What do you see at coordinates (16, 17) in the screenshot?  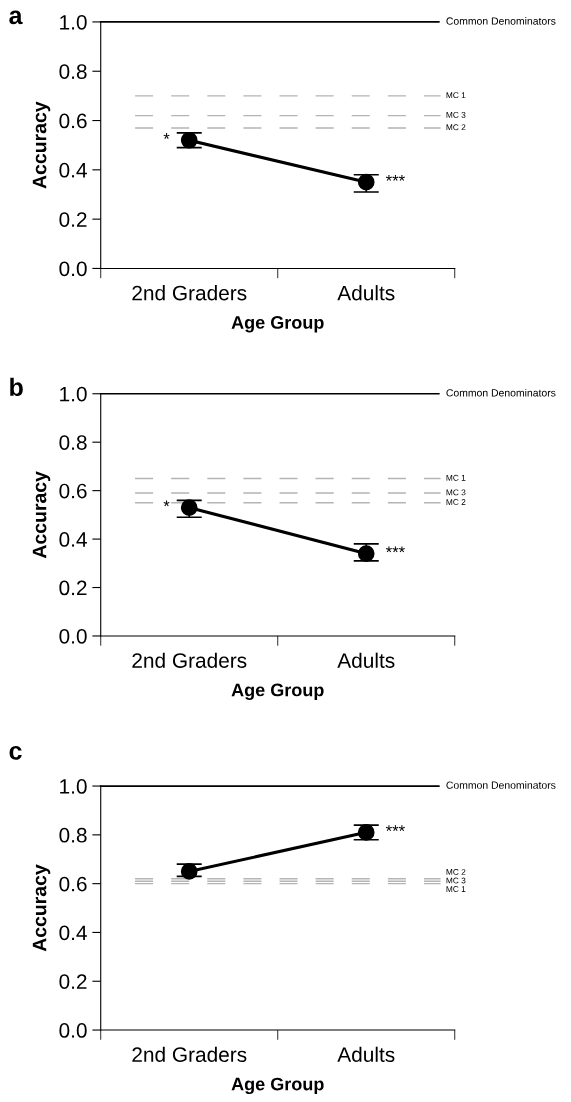 I see `chart-title: a` at bounding box center [16, 17].